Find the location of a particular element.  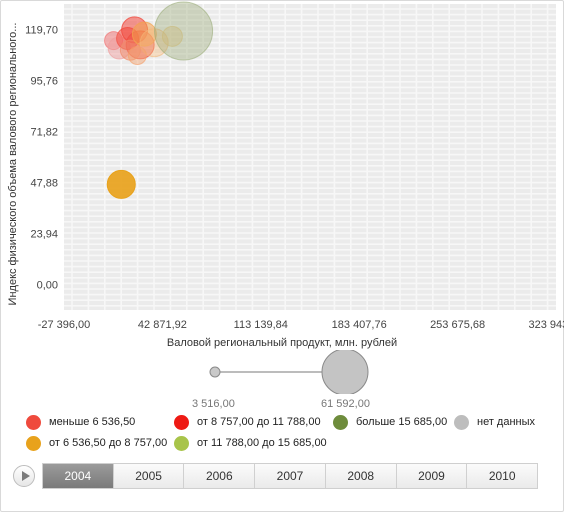

size-legend-min-circle is located at coordinates (215, 372).